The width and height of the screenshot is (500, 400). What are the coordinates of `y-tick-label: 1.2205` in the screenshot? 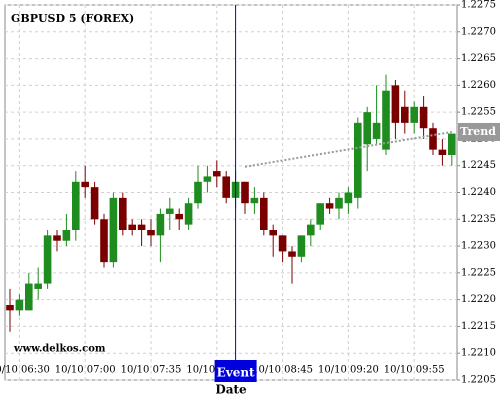 It's located at (478, 380).